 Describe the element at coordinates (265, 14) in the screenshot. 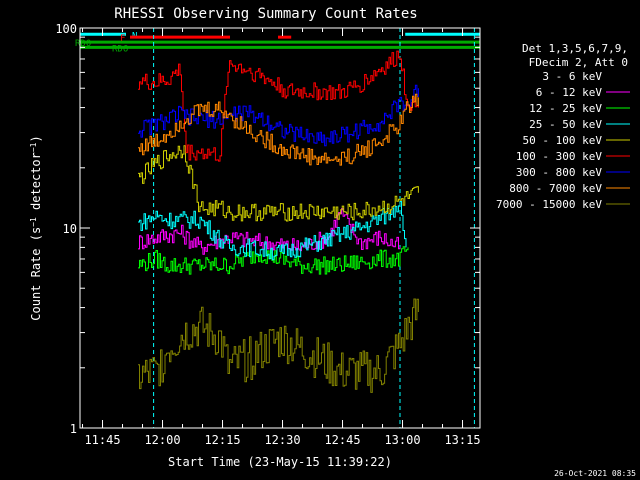

I see `chart-title: RHESSI Observing Summary Count Rates` at that location.